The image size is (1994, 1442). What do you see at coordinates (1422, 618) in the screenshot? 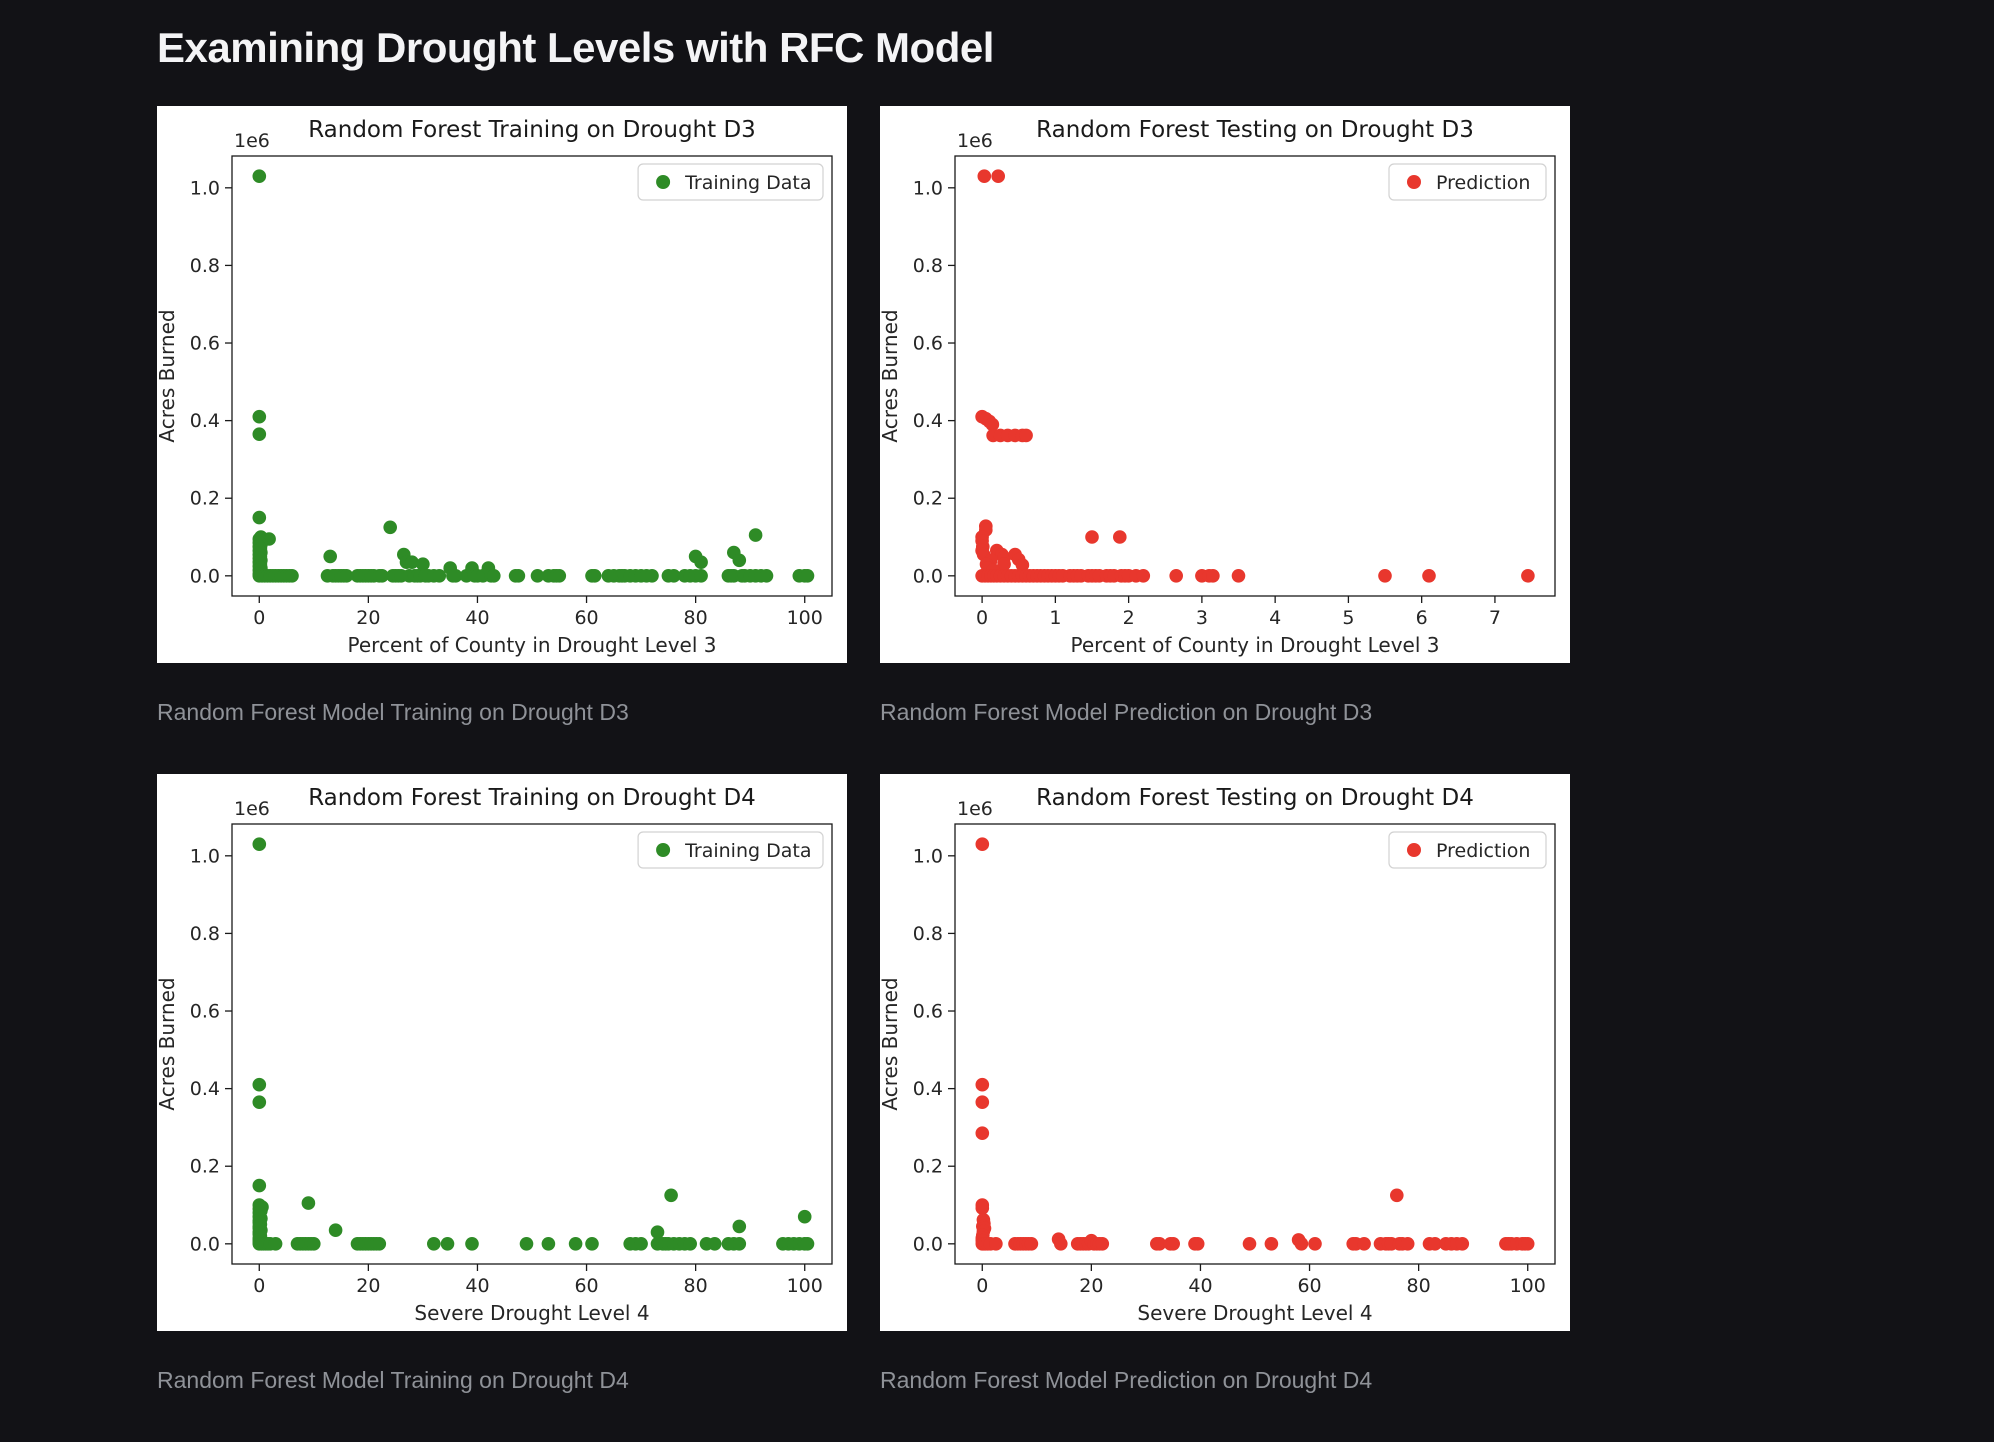
I see `svg-text: 6` at bounding box center [1422, 618].